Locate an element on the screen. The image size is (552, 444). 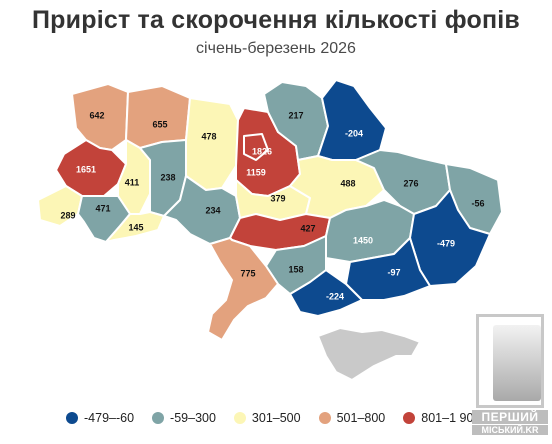
site-logo: ПЕРШИЙ МІСЬКИЙ.KR is located at coordinates (510, 377).